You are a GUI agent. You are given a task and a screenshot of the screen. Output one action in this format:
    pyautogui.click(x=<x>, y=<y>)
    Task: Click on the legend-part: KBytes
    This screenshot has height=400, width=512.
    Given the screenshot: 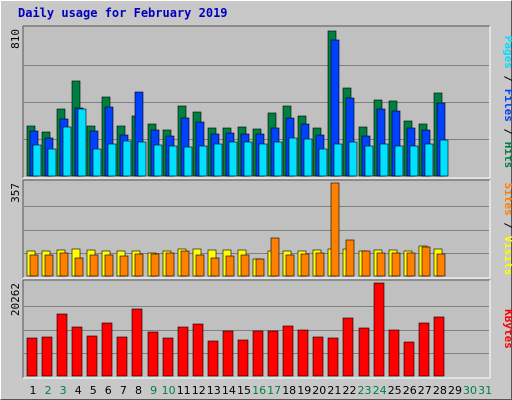 What is the action you would take?
    pyautogui.click(x=507, y=329)
    